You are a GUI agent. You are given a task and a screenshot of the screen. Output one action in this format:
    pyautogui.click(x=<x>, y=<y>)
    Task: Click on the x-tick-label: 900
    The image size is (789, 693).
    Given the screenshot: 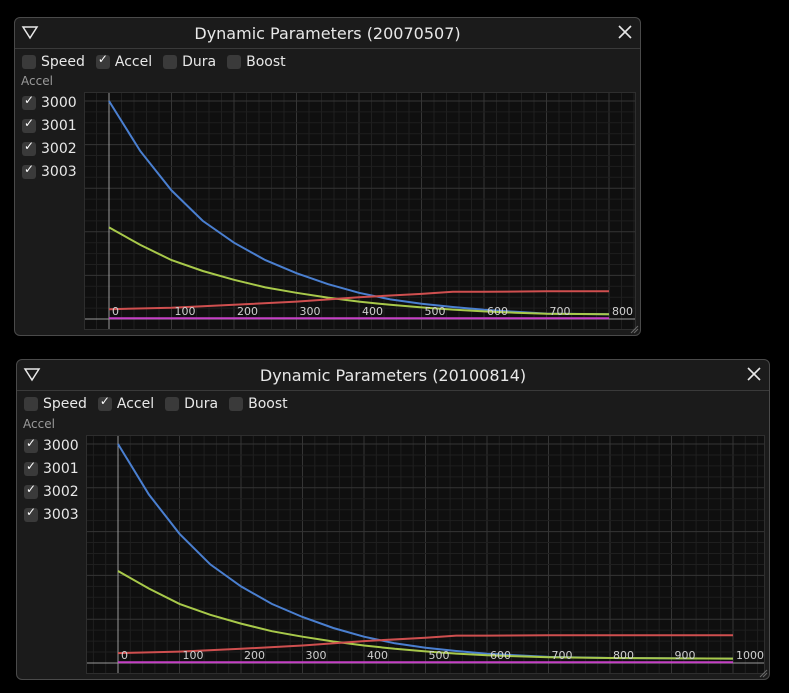 What is the action you would take?
    pyautogui.click(x=685, y=655)
    